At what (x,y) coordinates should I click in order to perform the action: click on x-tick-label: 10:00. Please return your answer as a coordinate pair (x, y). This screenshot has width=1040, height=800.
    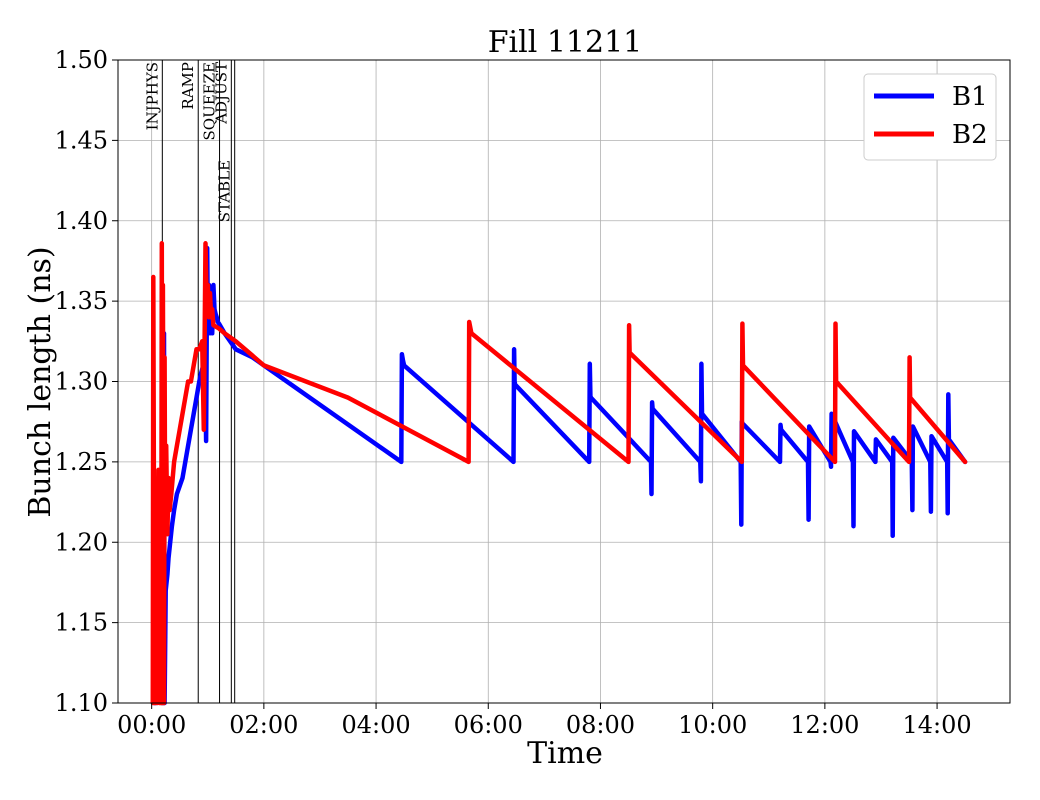
    Looking at the image, I should click on (712, 725).